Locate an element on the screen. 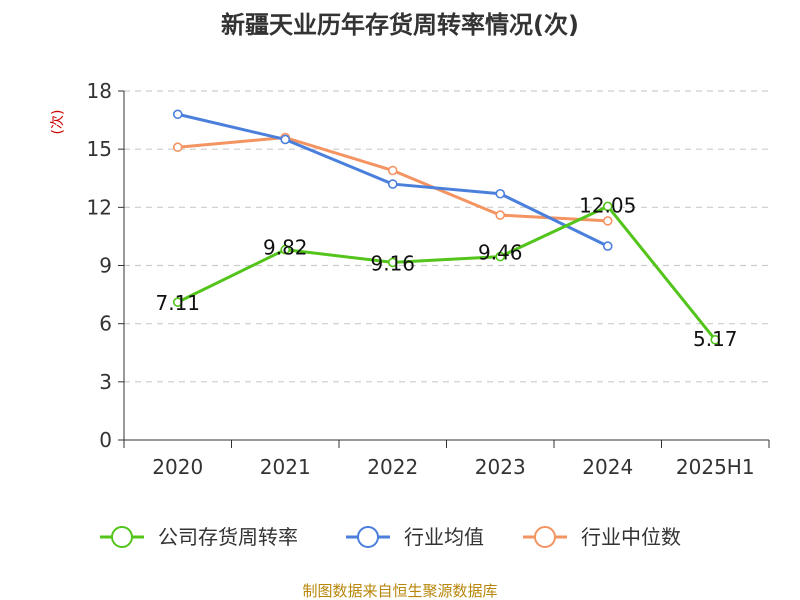  data-label: 5.17 is located at coordinates (715, 339).